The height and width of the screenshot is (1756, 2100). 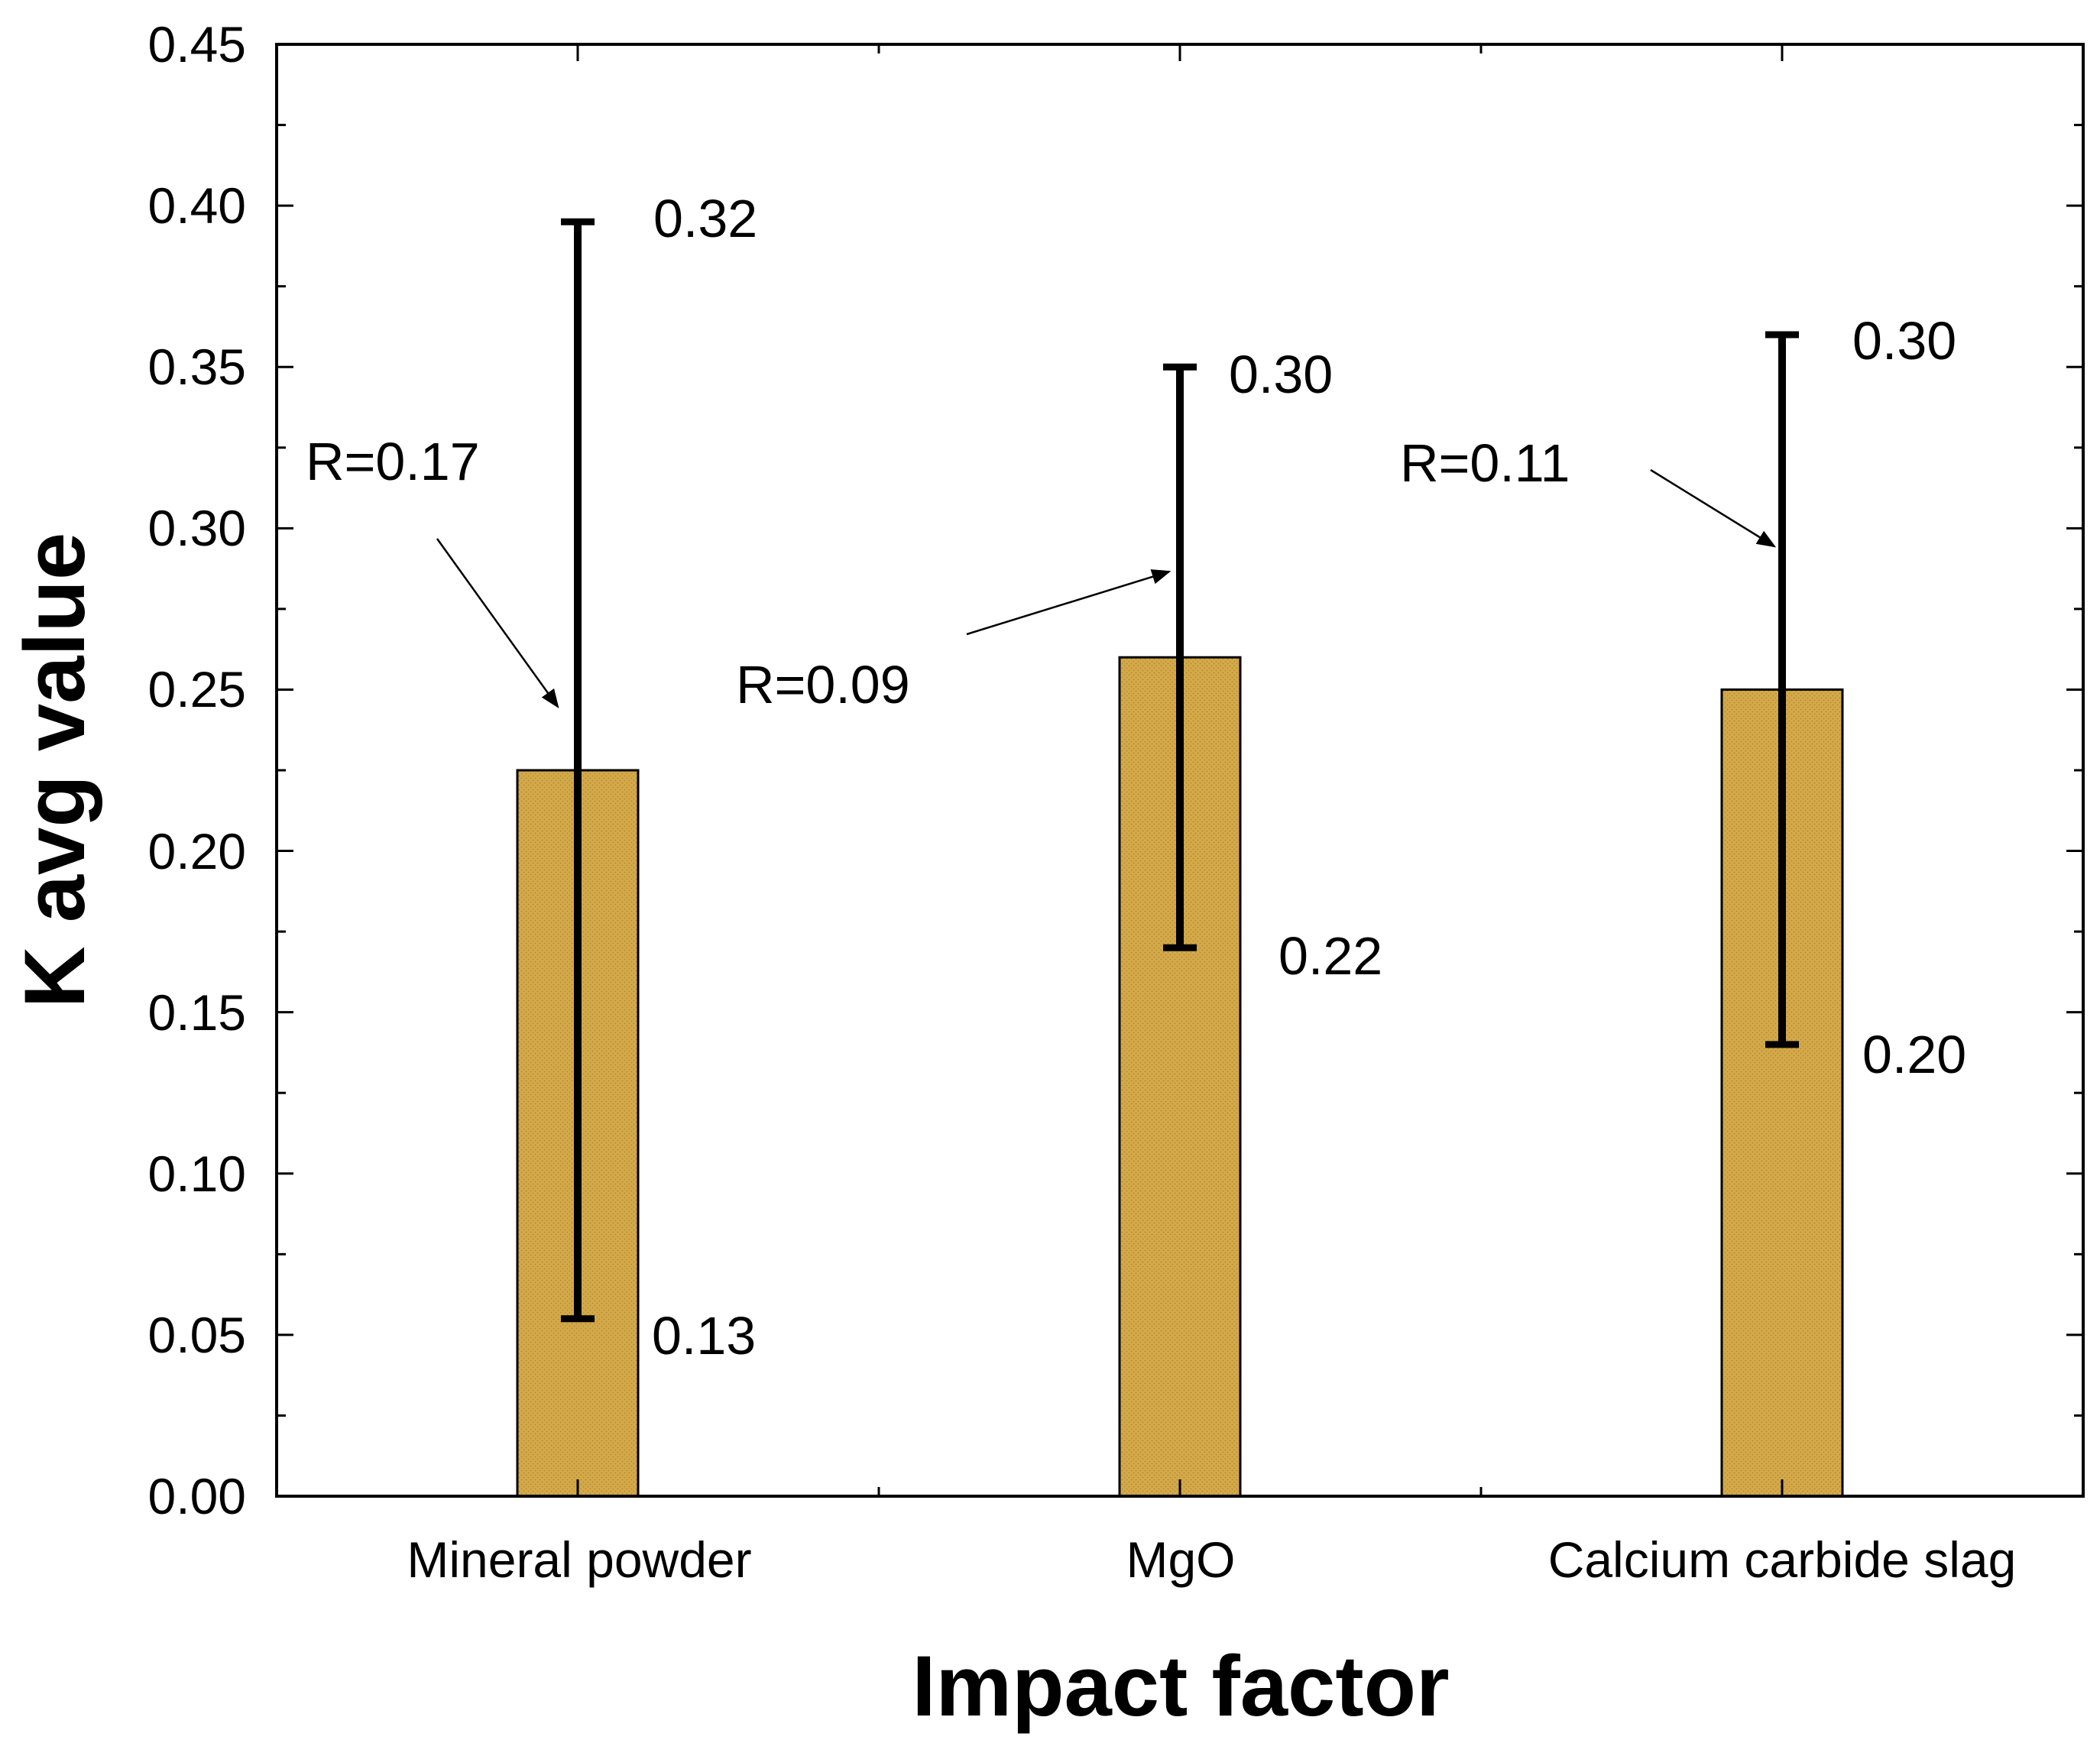 What do you see at coordinates (197, 689) in the screenshot?
I see `y-tick-label: 0.25` at bounding box center [197, 689].